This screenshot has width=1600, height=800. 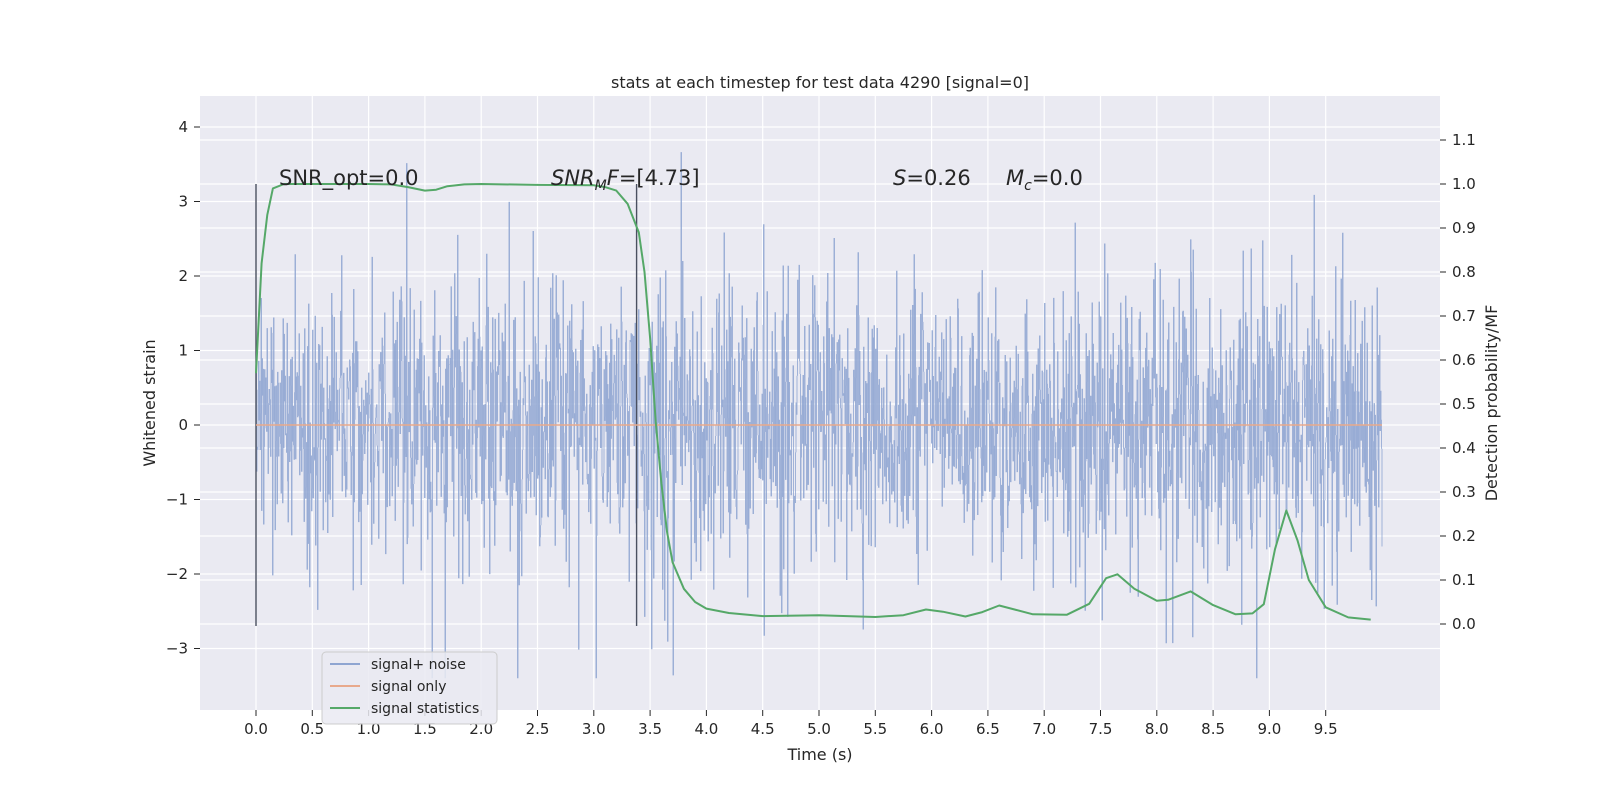 I want to click on x-tick-label: 8.5, so click(x=1213, y=729).